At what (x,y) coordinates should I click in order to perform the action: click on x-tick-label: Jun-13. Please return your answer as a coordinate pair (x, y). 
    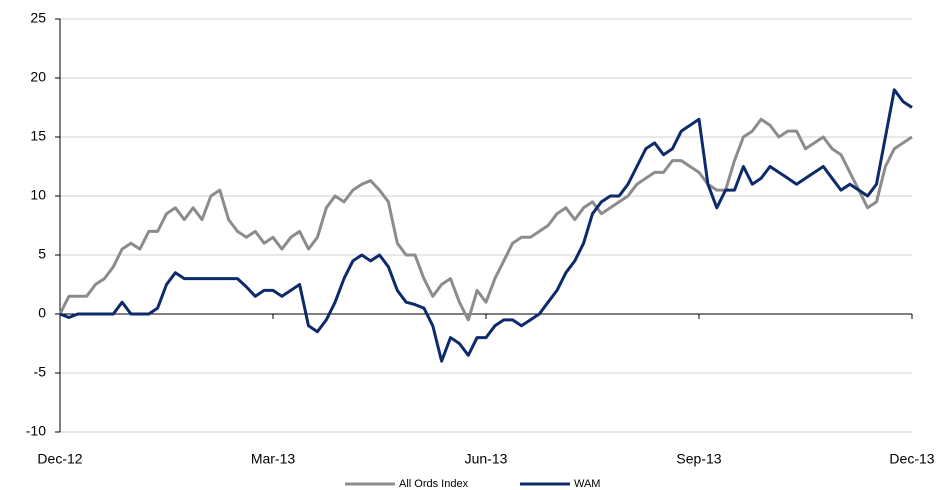
    Looking at the image, I should click on (486, 459).